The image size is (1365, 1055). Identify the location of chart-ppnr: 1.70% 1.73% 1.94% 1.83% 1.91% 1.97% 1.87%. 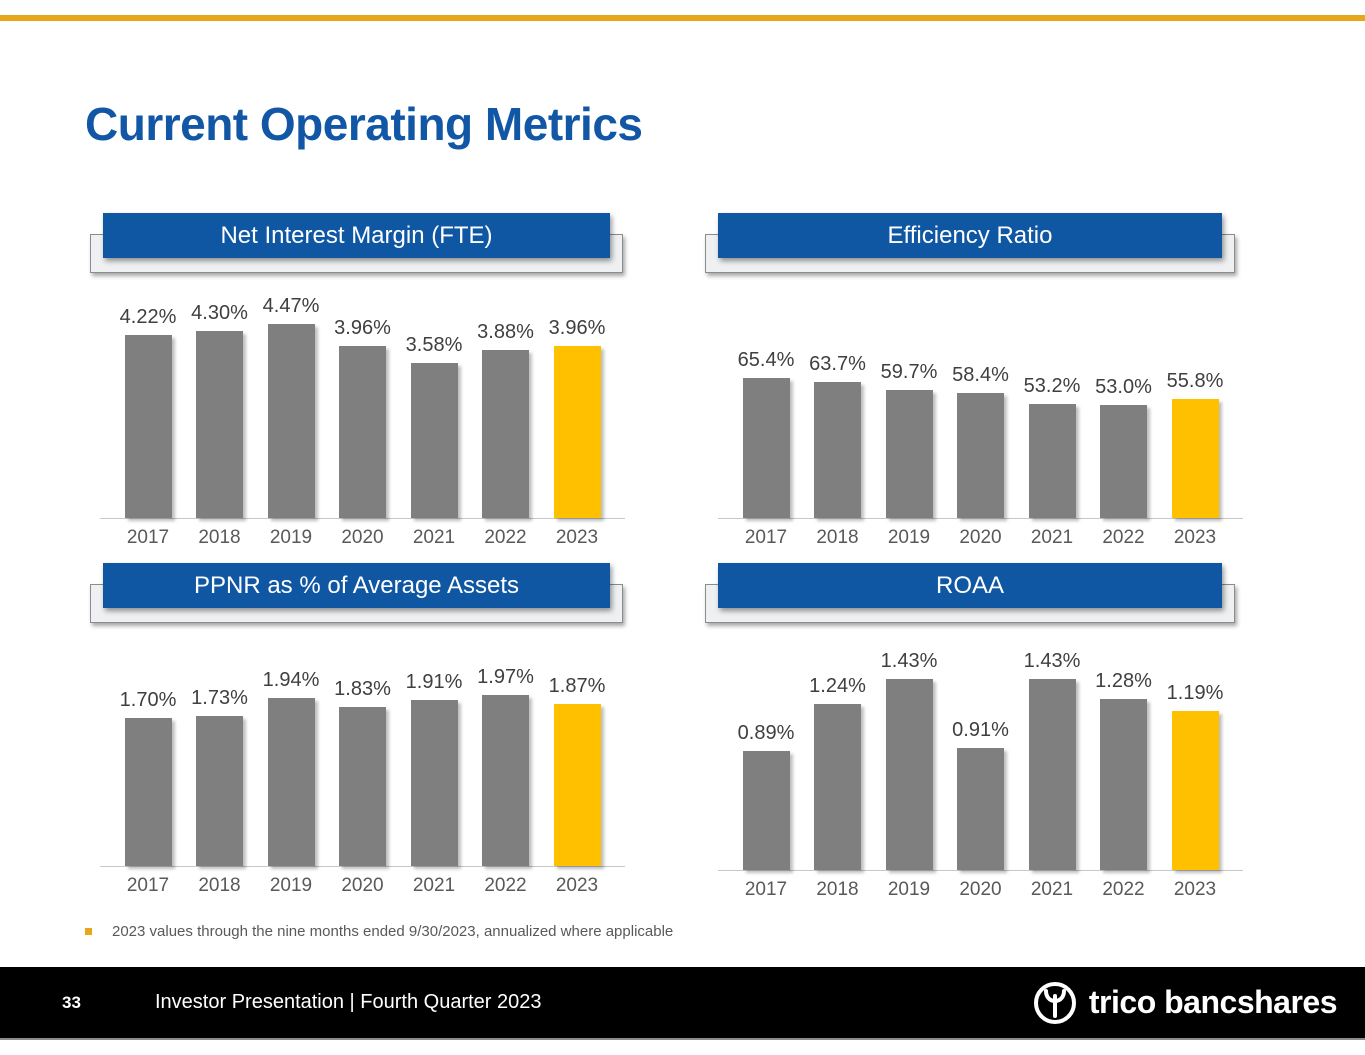
(362, 751).